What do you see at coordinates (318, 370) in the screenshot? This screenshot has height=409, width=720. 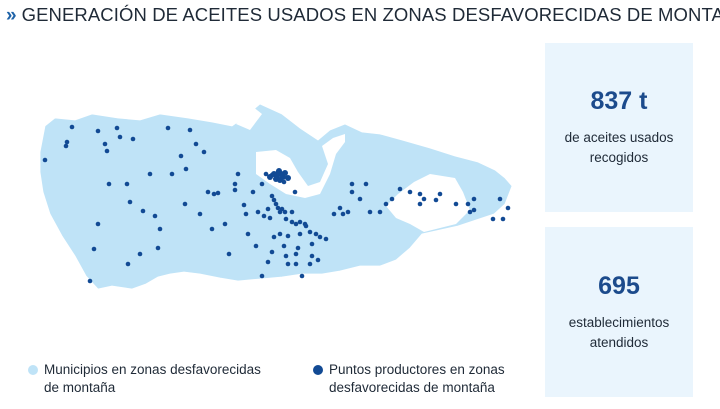 I see `legend-swatch-dark-icon` at bounding box center [318, 370].